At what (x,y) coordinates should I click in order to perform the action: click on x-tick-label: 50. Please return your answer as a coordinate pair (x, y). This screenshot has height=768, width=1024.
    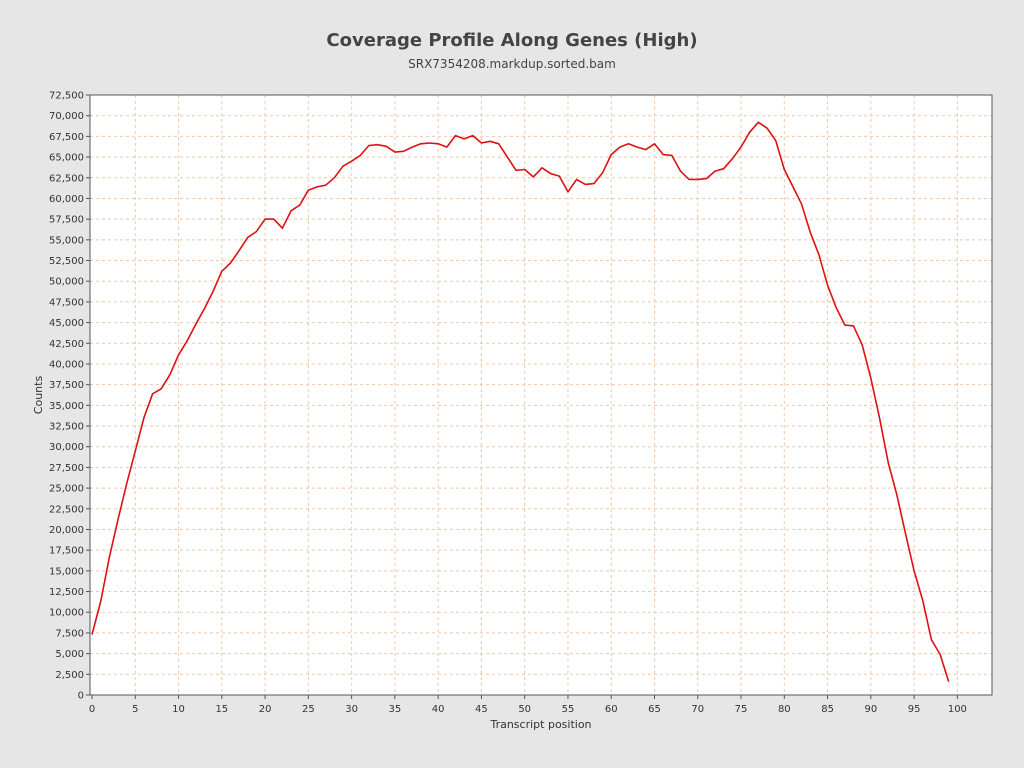
    Looking at the image, I should click on (524, 709).